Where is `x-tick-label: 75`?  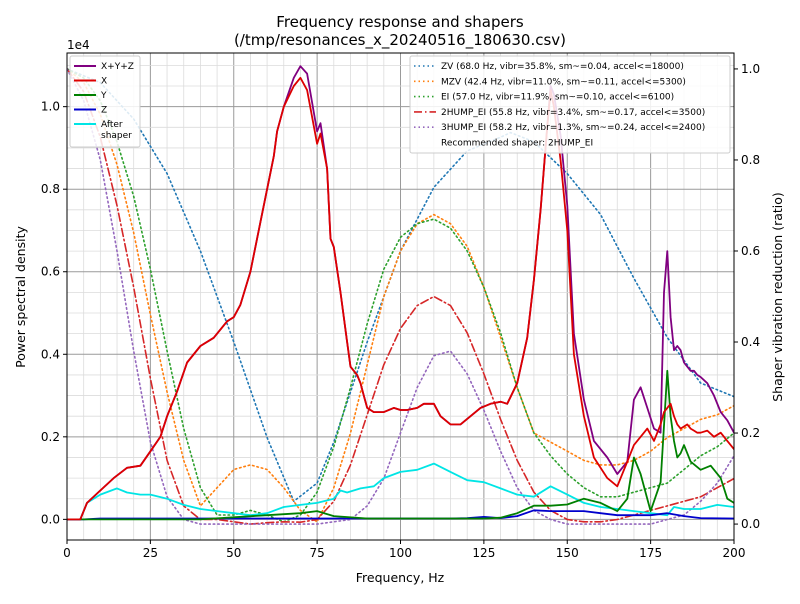
x-tick-label: 75 is located at coordinates (316, 553).